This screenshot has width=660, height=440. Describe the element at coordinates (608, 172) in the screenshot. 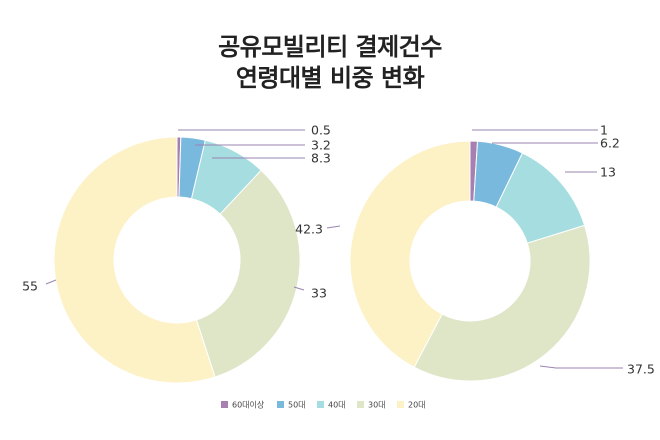

I see `data-label: 13` at that location.